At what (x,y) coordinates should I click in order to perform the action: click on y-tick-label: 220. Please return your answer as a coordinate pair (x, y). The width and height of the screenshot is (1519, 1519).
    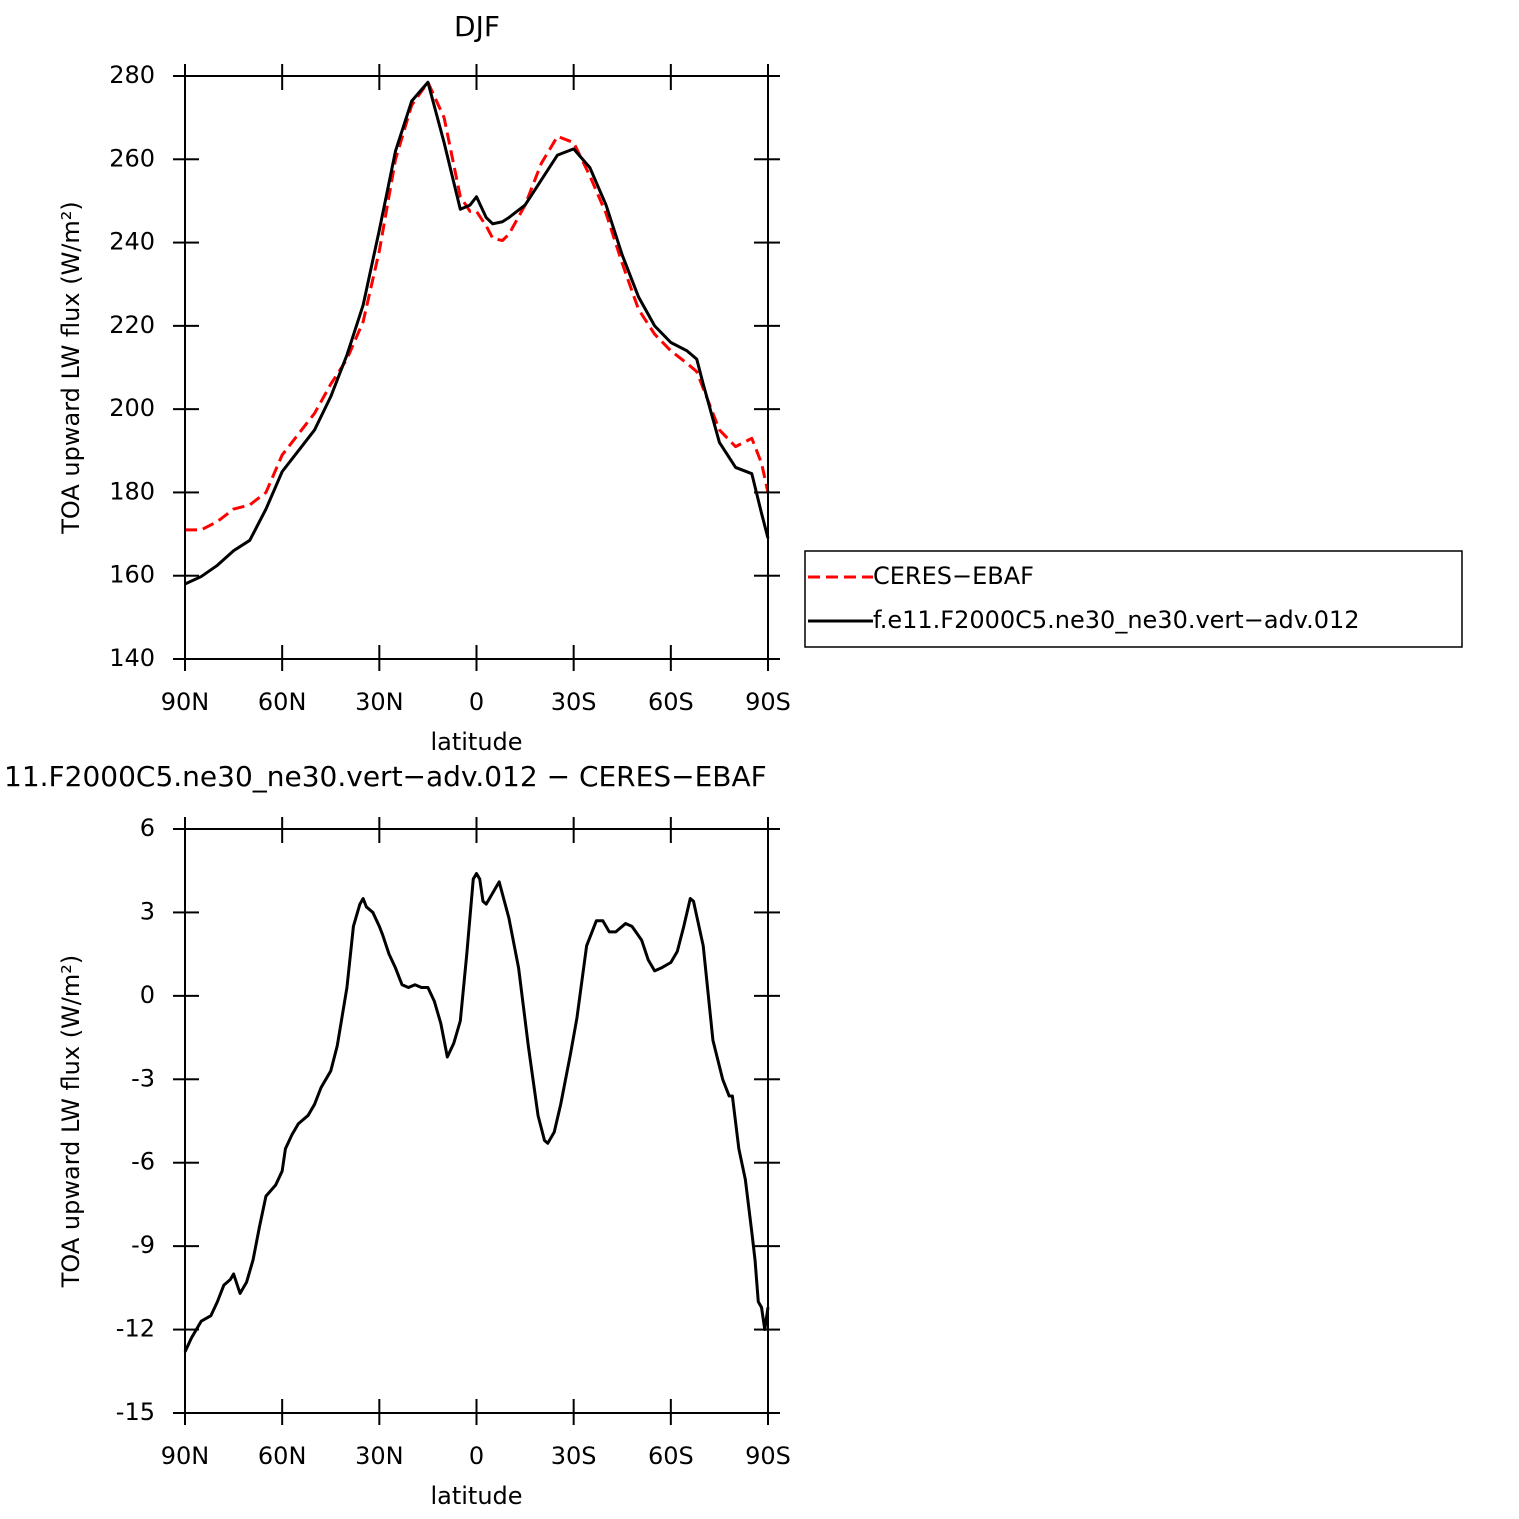
    Looking at the image, I should click on (132, 325).